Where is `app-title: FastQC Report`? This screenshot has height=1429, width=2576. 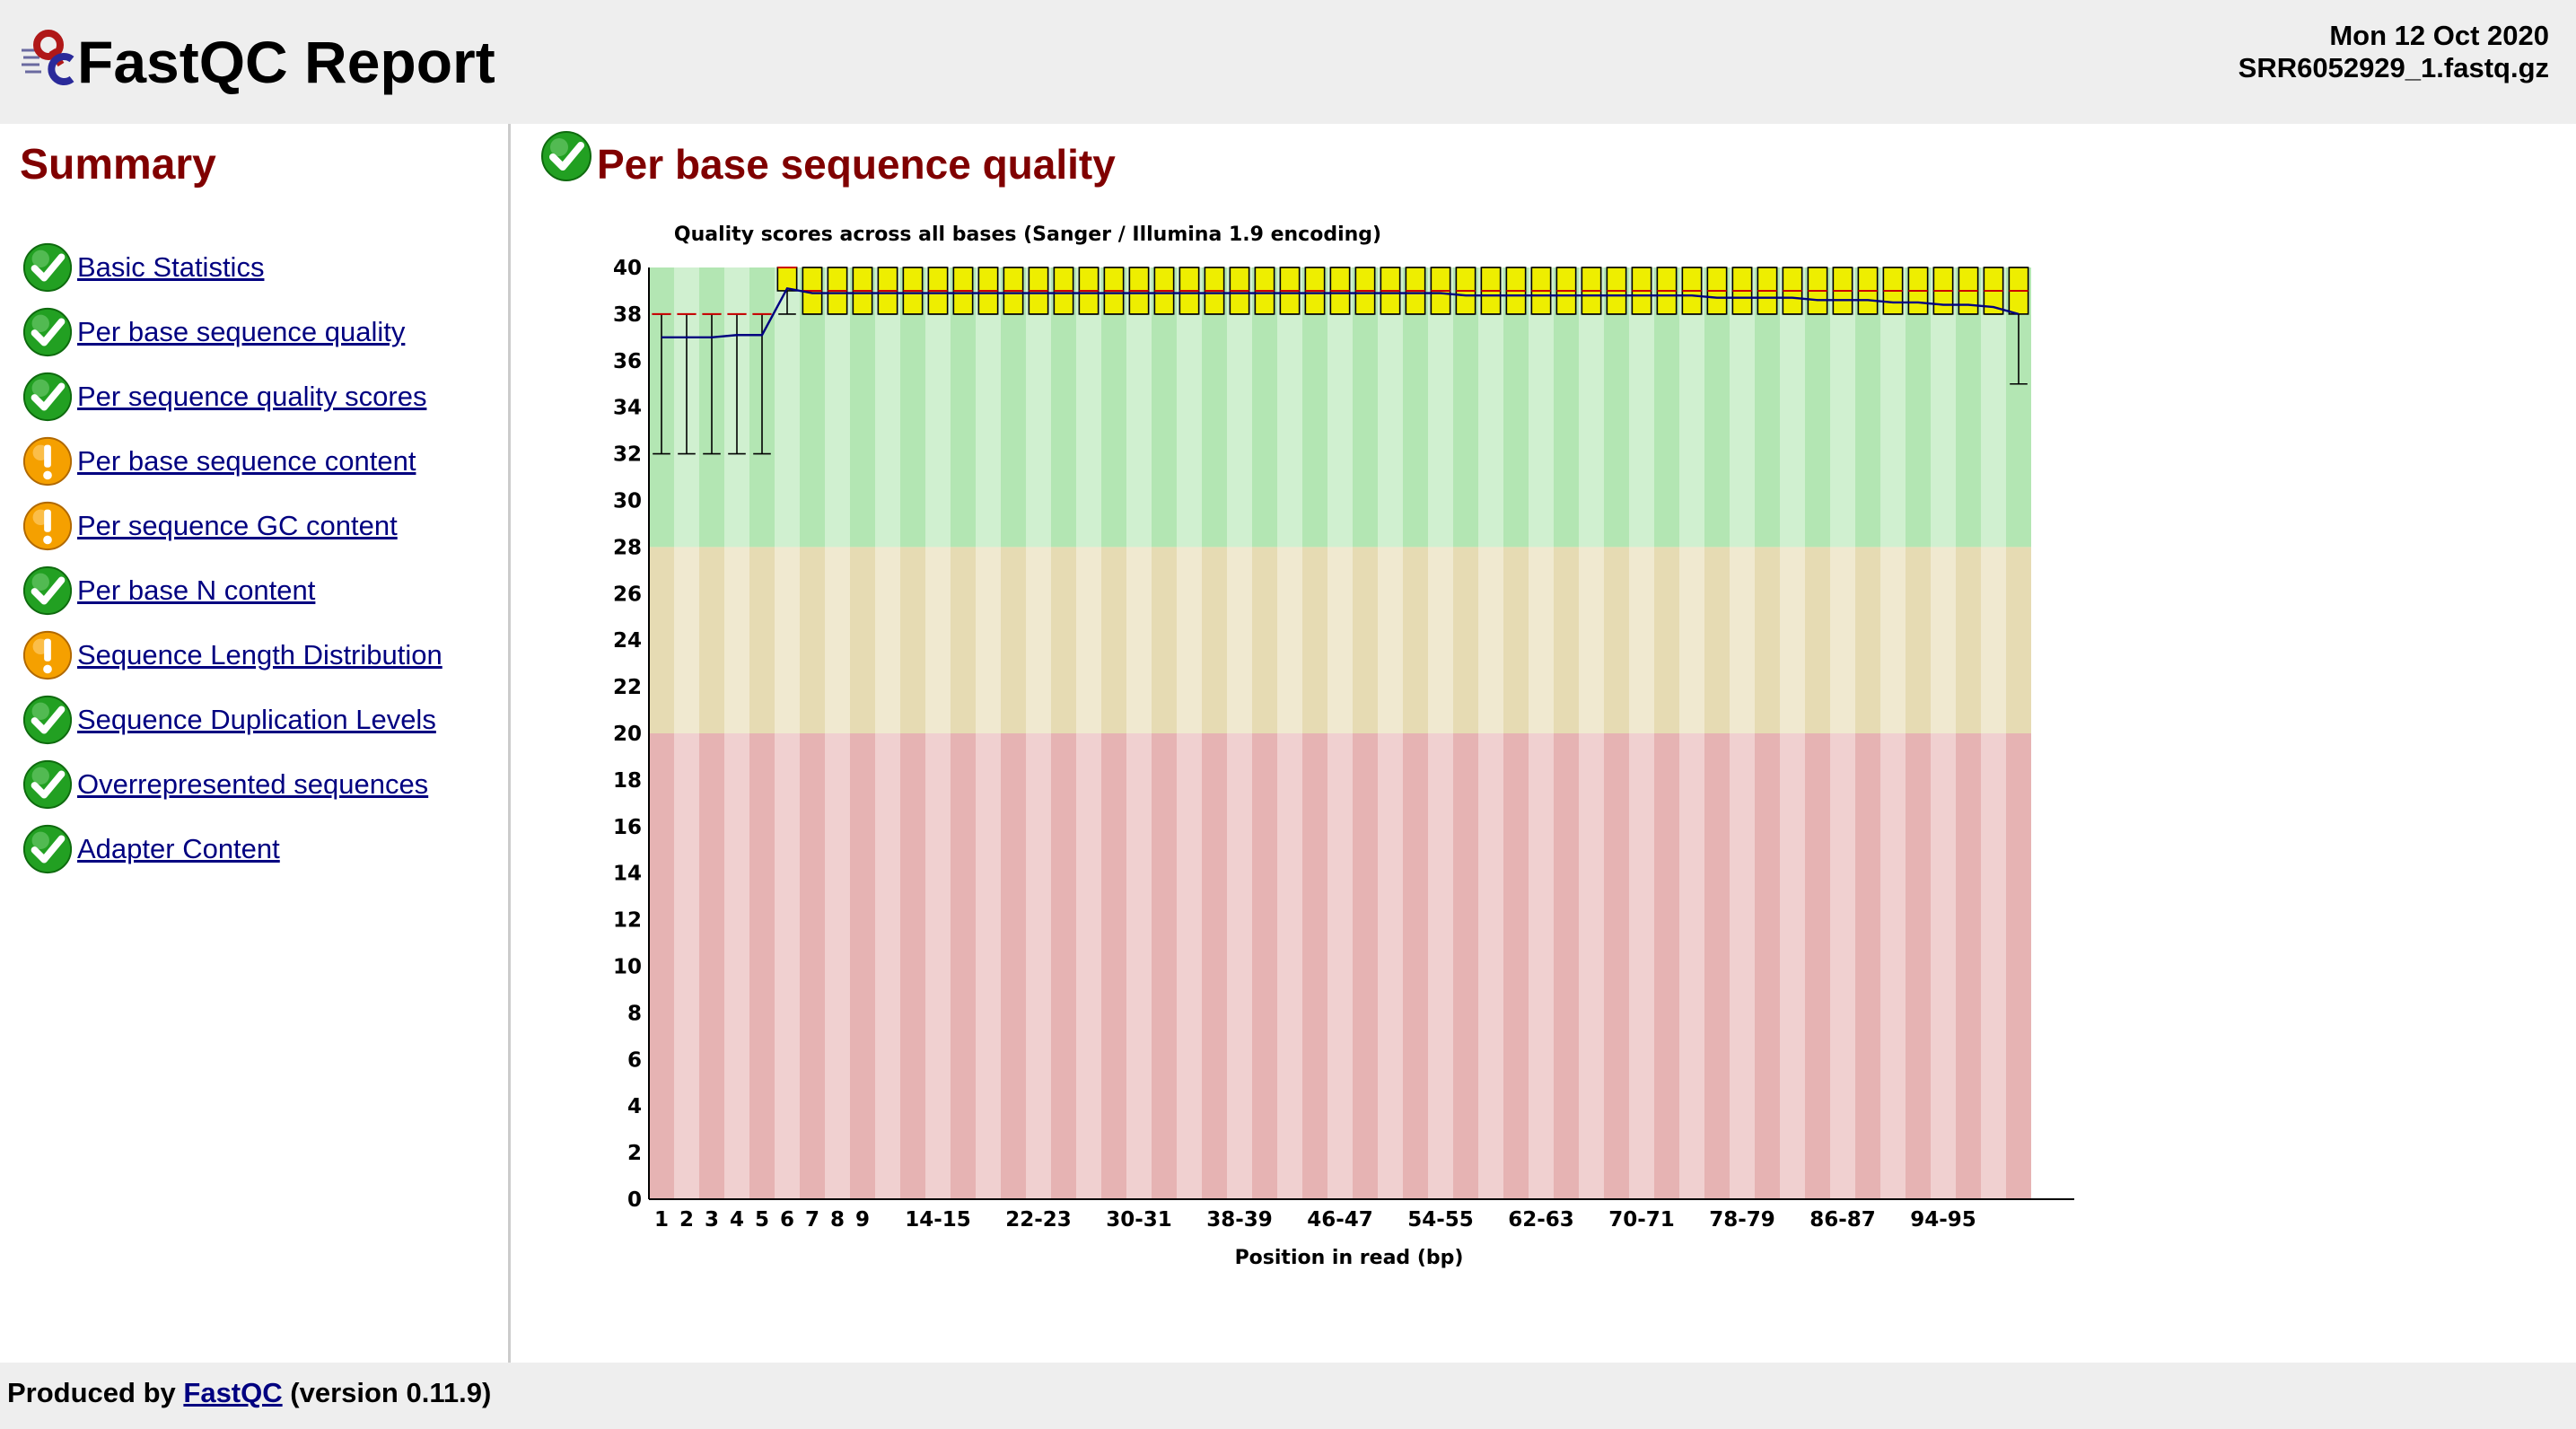 app-title: FastQC Report is located at coordinates (286, 62).